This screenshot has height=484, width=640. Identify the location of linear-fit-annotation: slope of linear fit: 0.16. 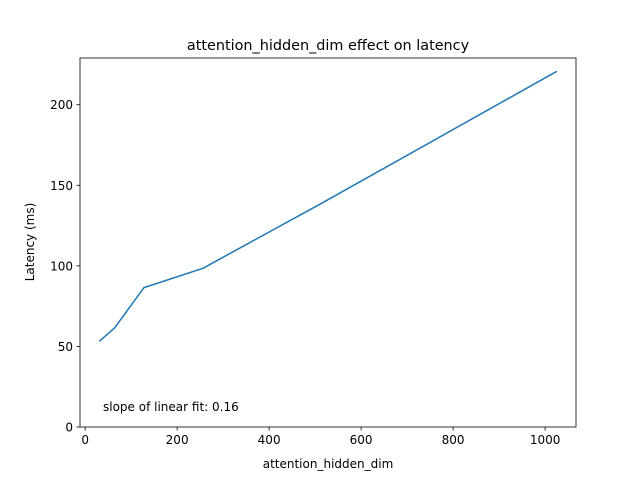
(171, 407).